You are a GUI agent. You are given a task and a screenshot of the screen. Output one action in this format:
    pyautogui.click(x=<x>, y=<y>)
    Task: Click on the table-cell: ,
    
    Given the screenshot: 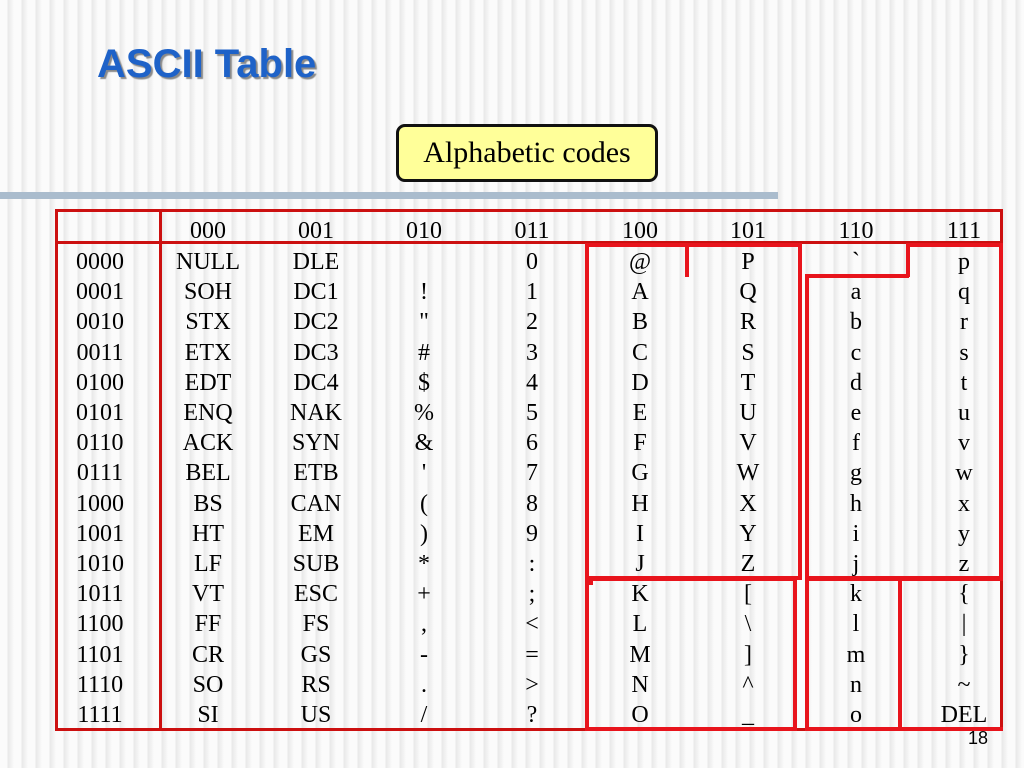 What is the action you would take?
    pyautogui.click(x=424, y=624)
    